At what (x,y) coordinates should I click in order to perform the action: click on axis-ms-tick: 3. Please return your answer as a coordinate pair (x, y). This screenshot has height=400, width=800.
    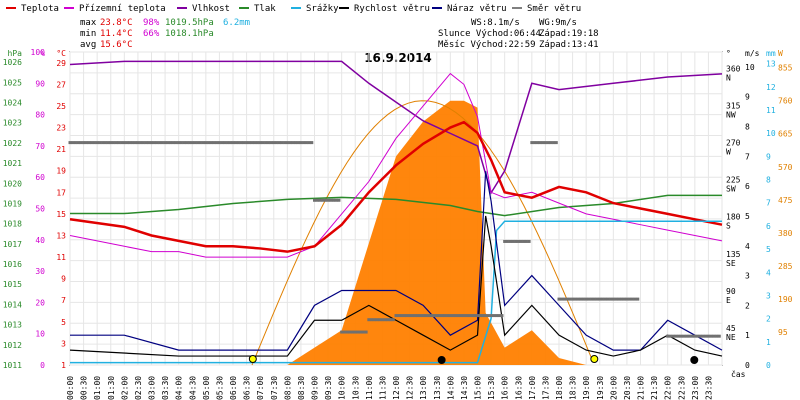
    Looking at the image, I should click on (747, 276).